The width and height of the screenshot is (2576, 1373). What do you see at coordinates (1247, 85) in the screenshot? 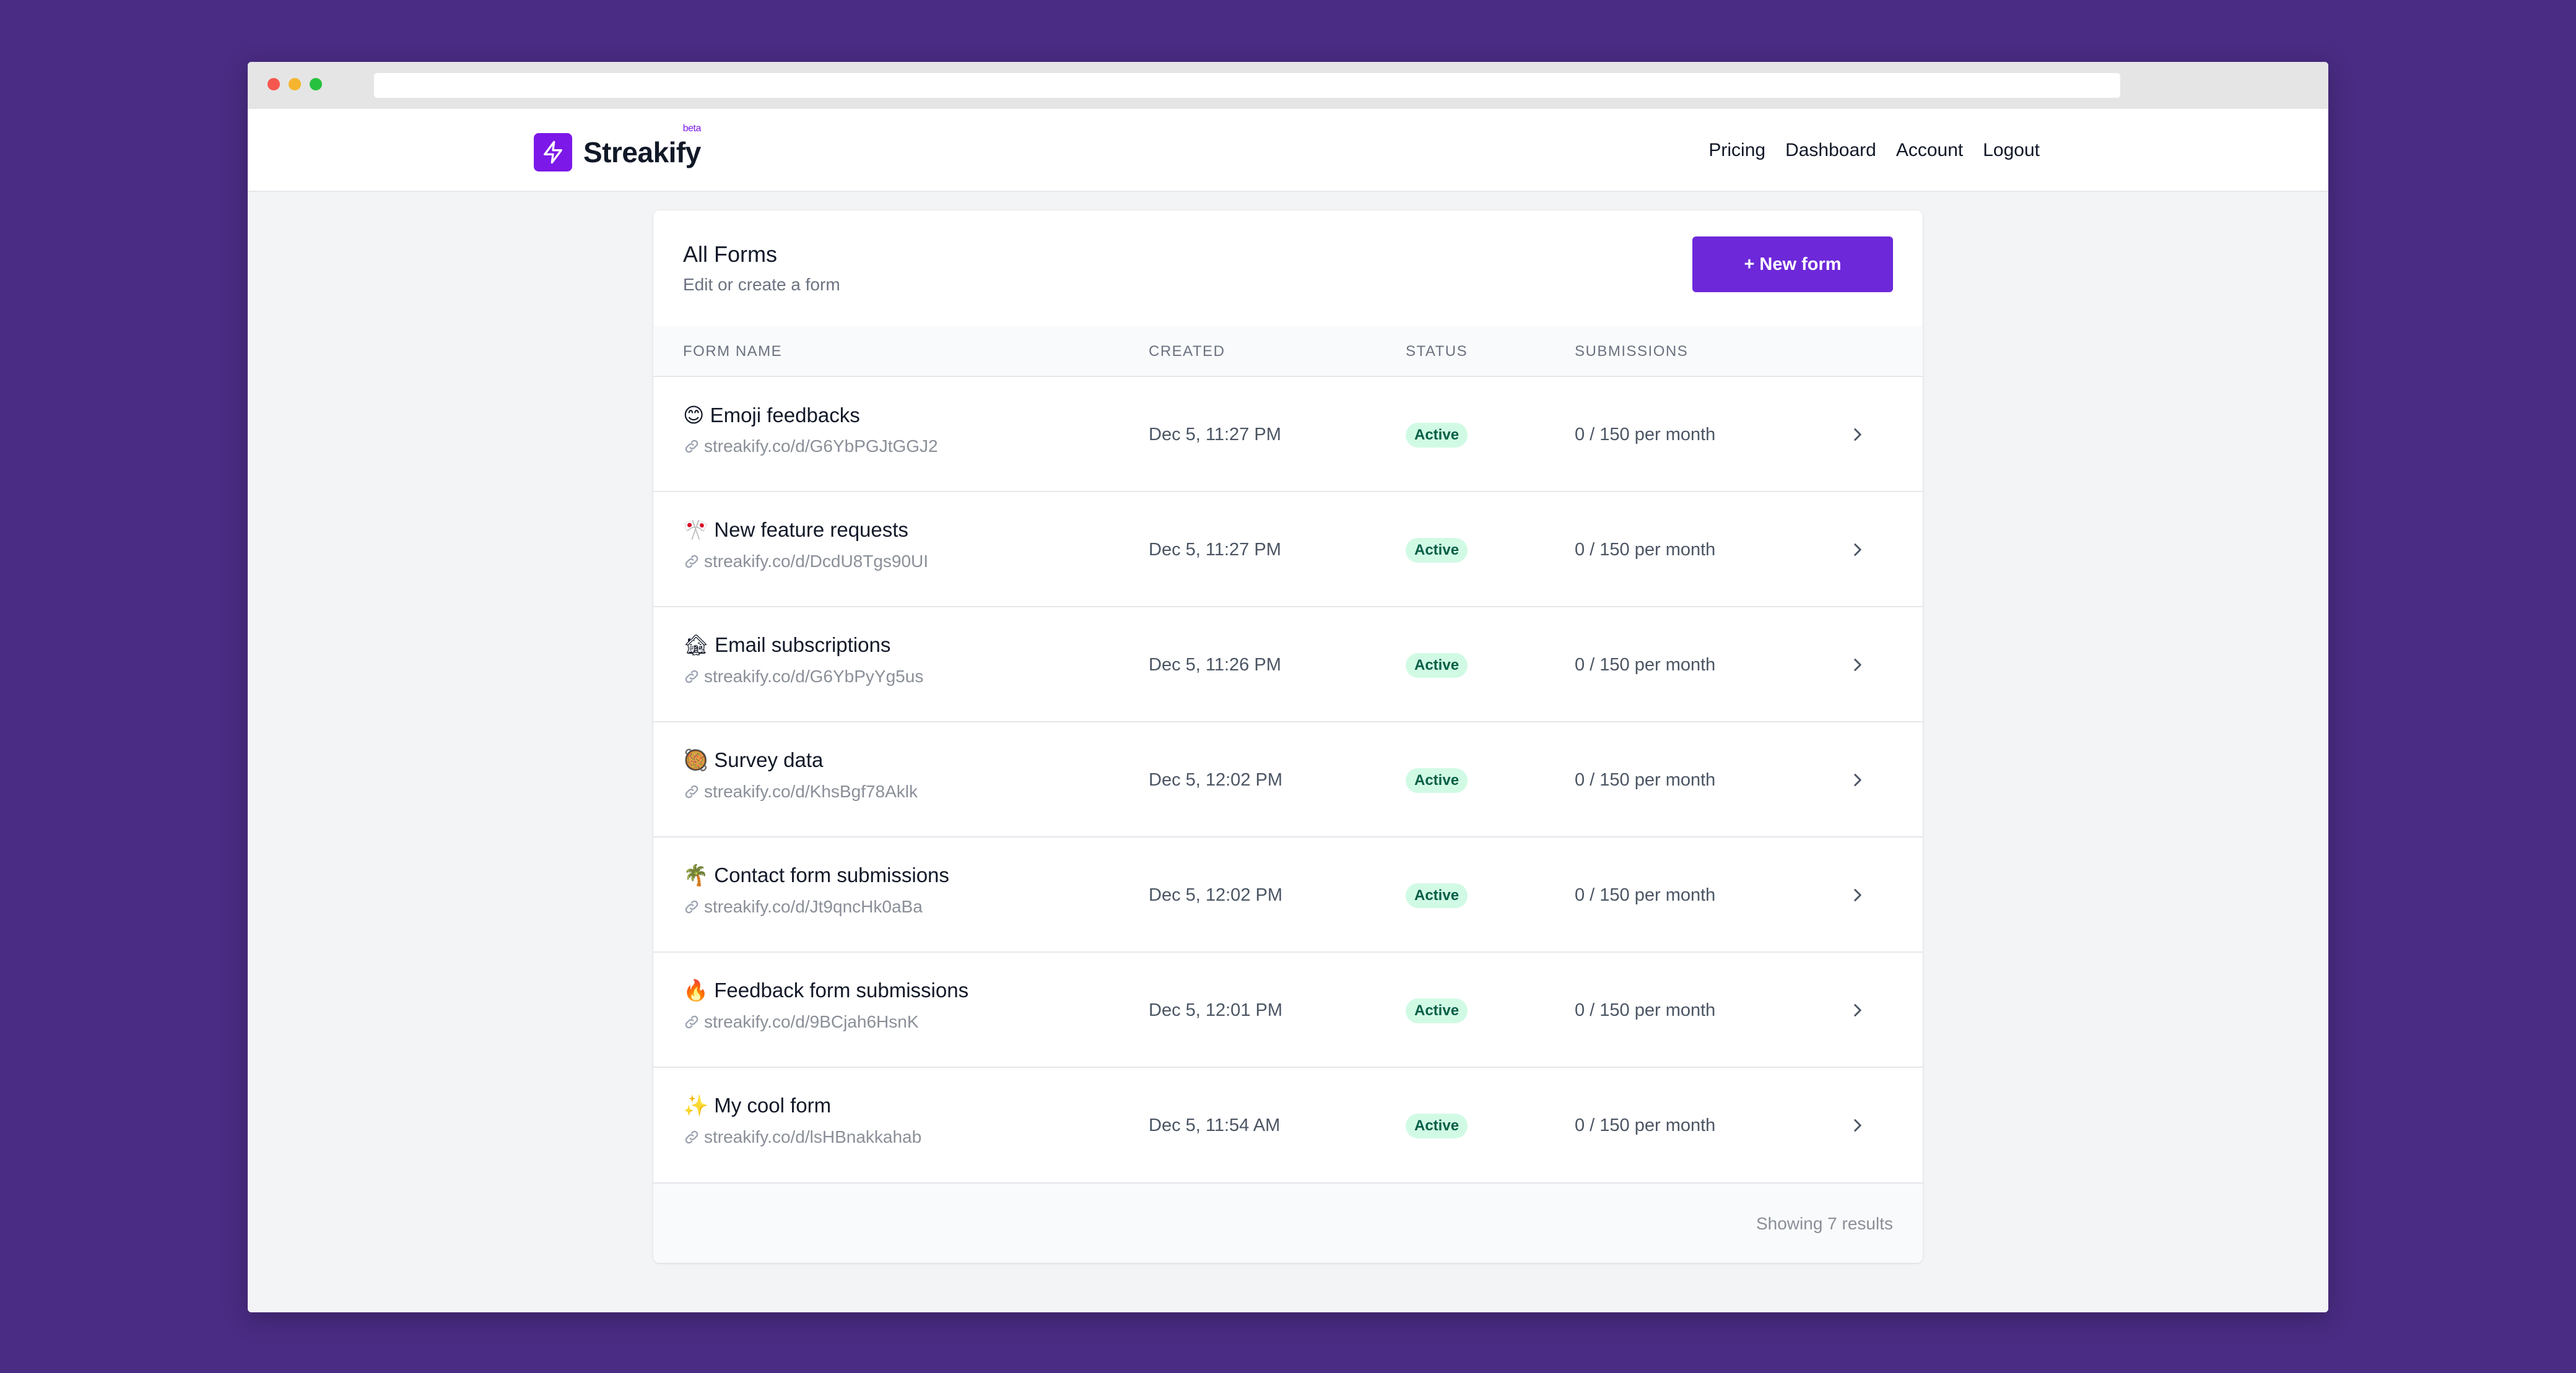
I see `address-bar` at bounding box center [1247, 85].